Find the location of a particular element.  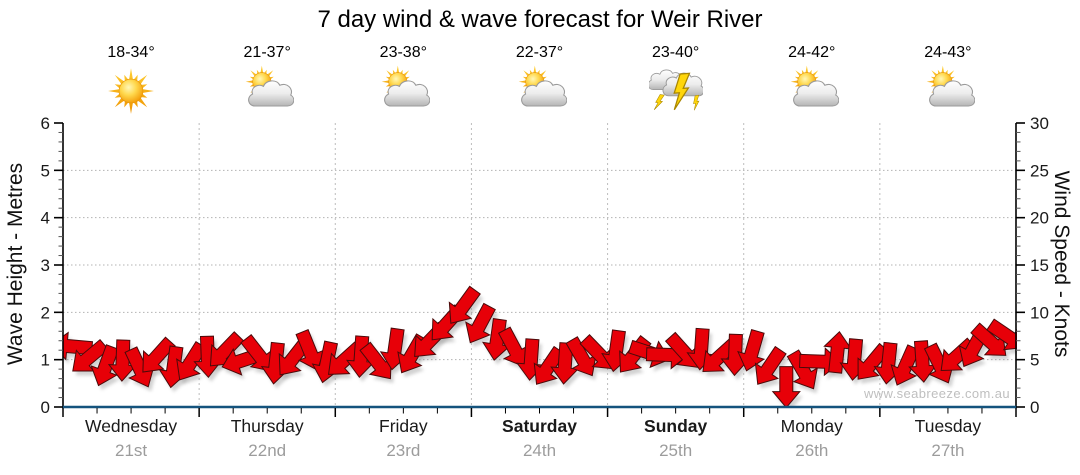

x-axis-day-date: 27th is located at coordinates (948, 450).